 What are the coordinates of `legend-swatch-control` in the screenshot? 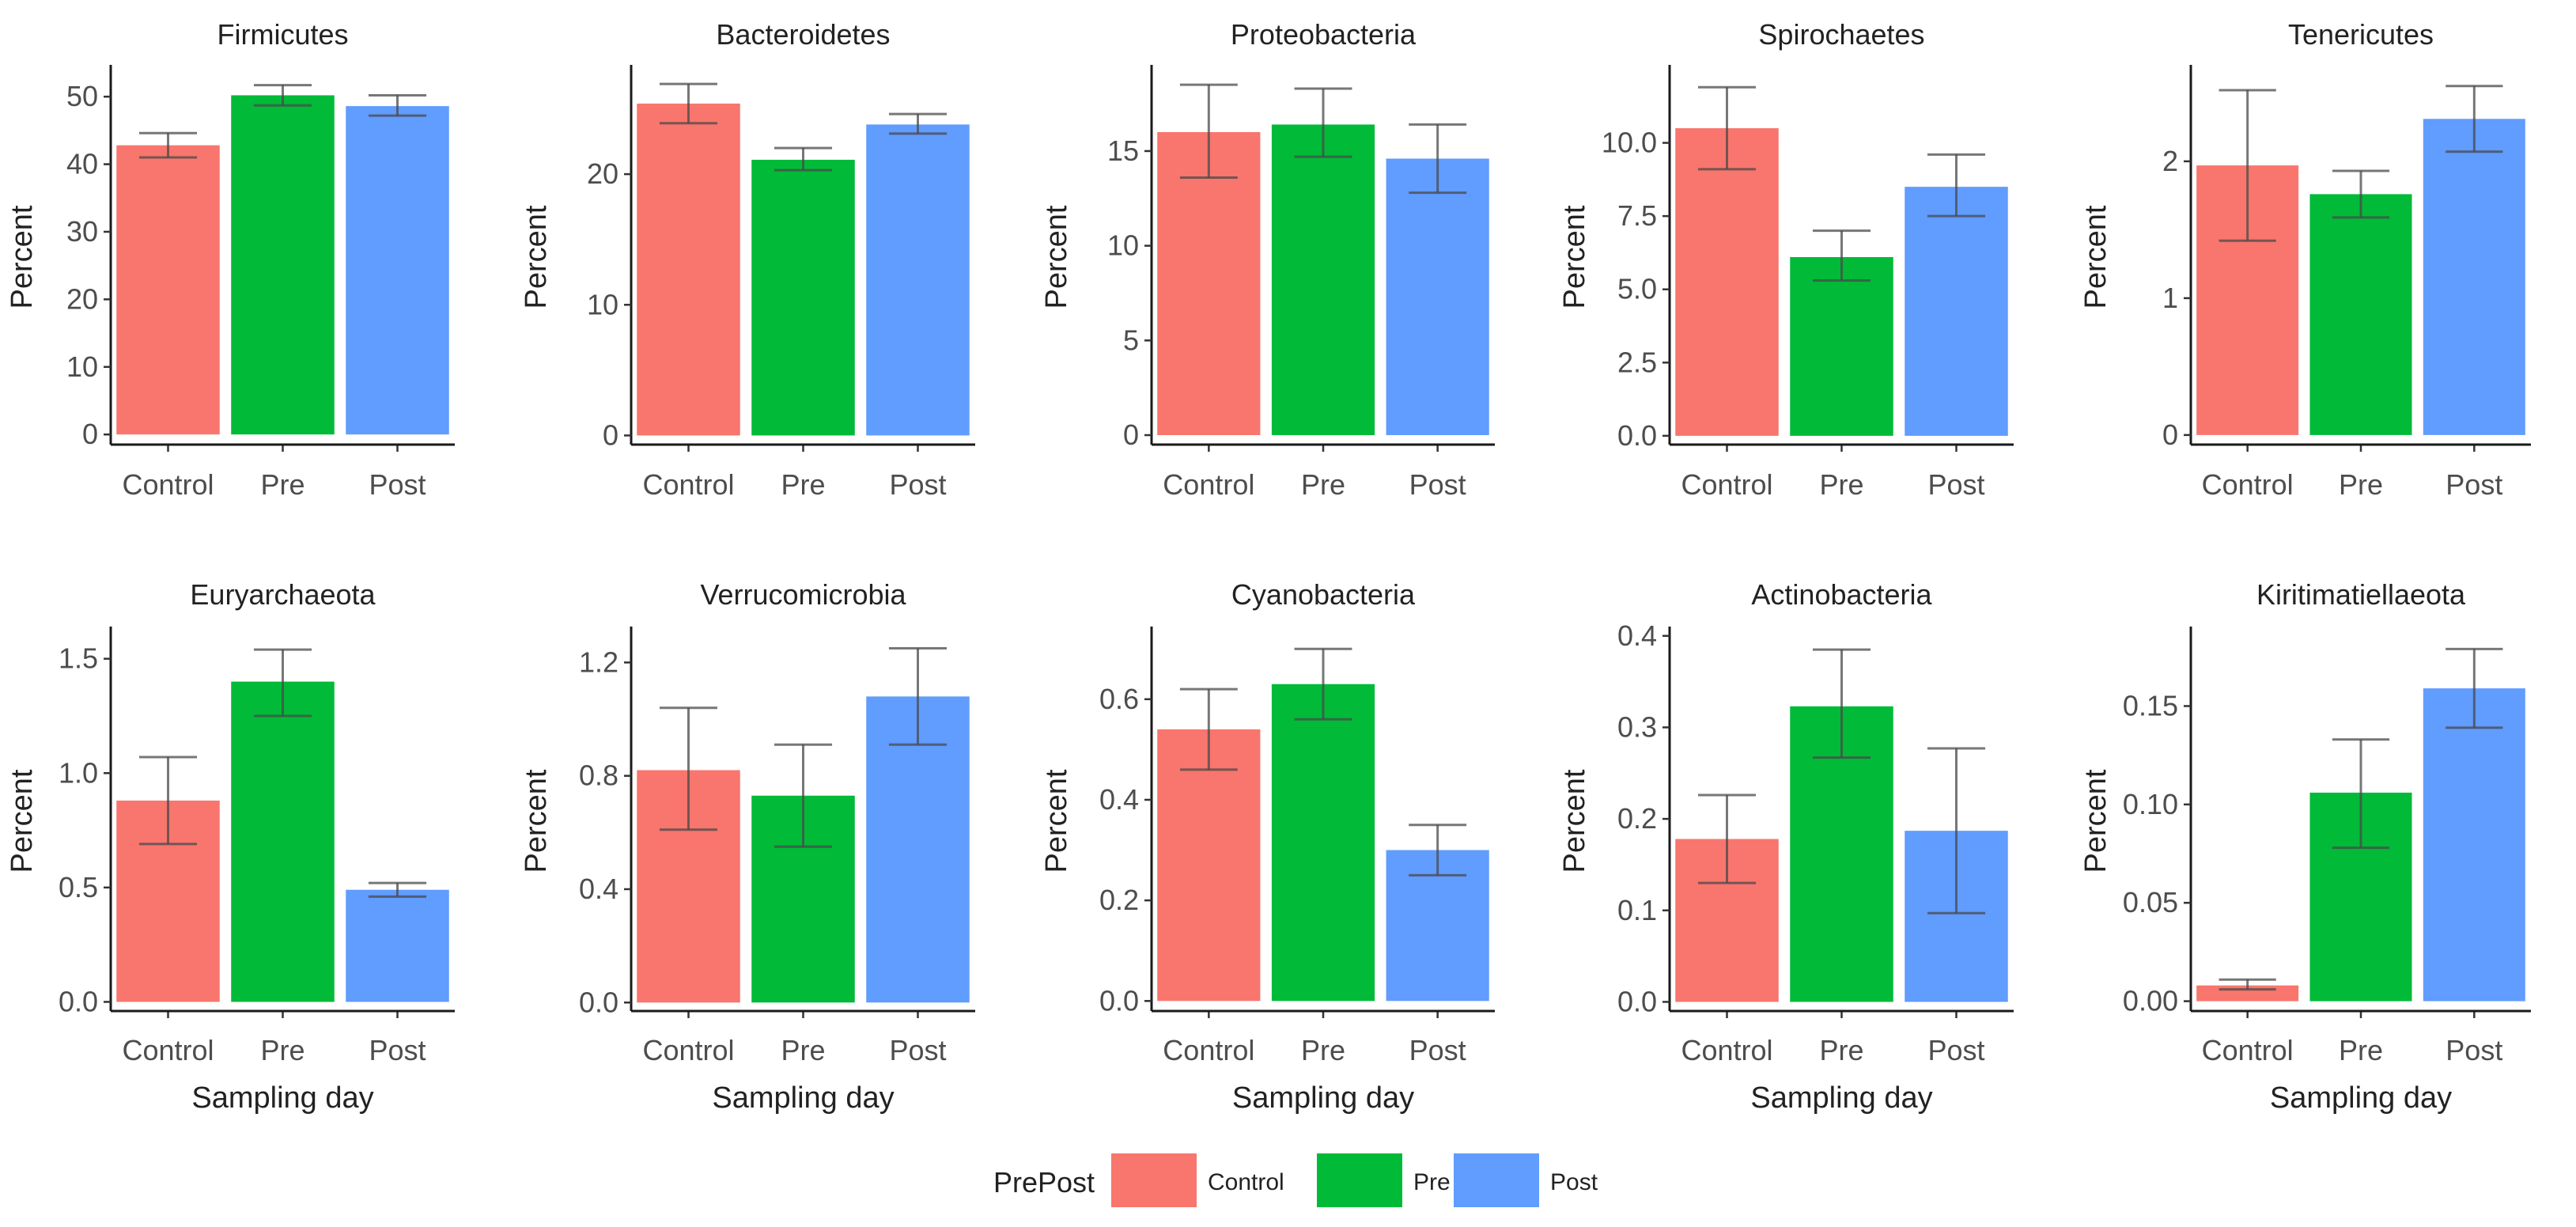 It's located at (1154, 1180).